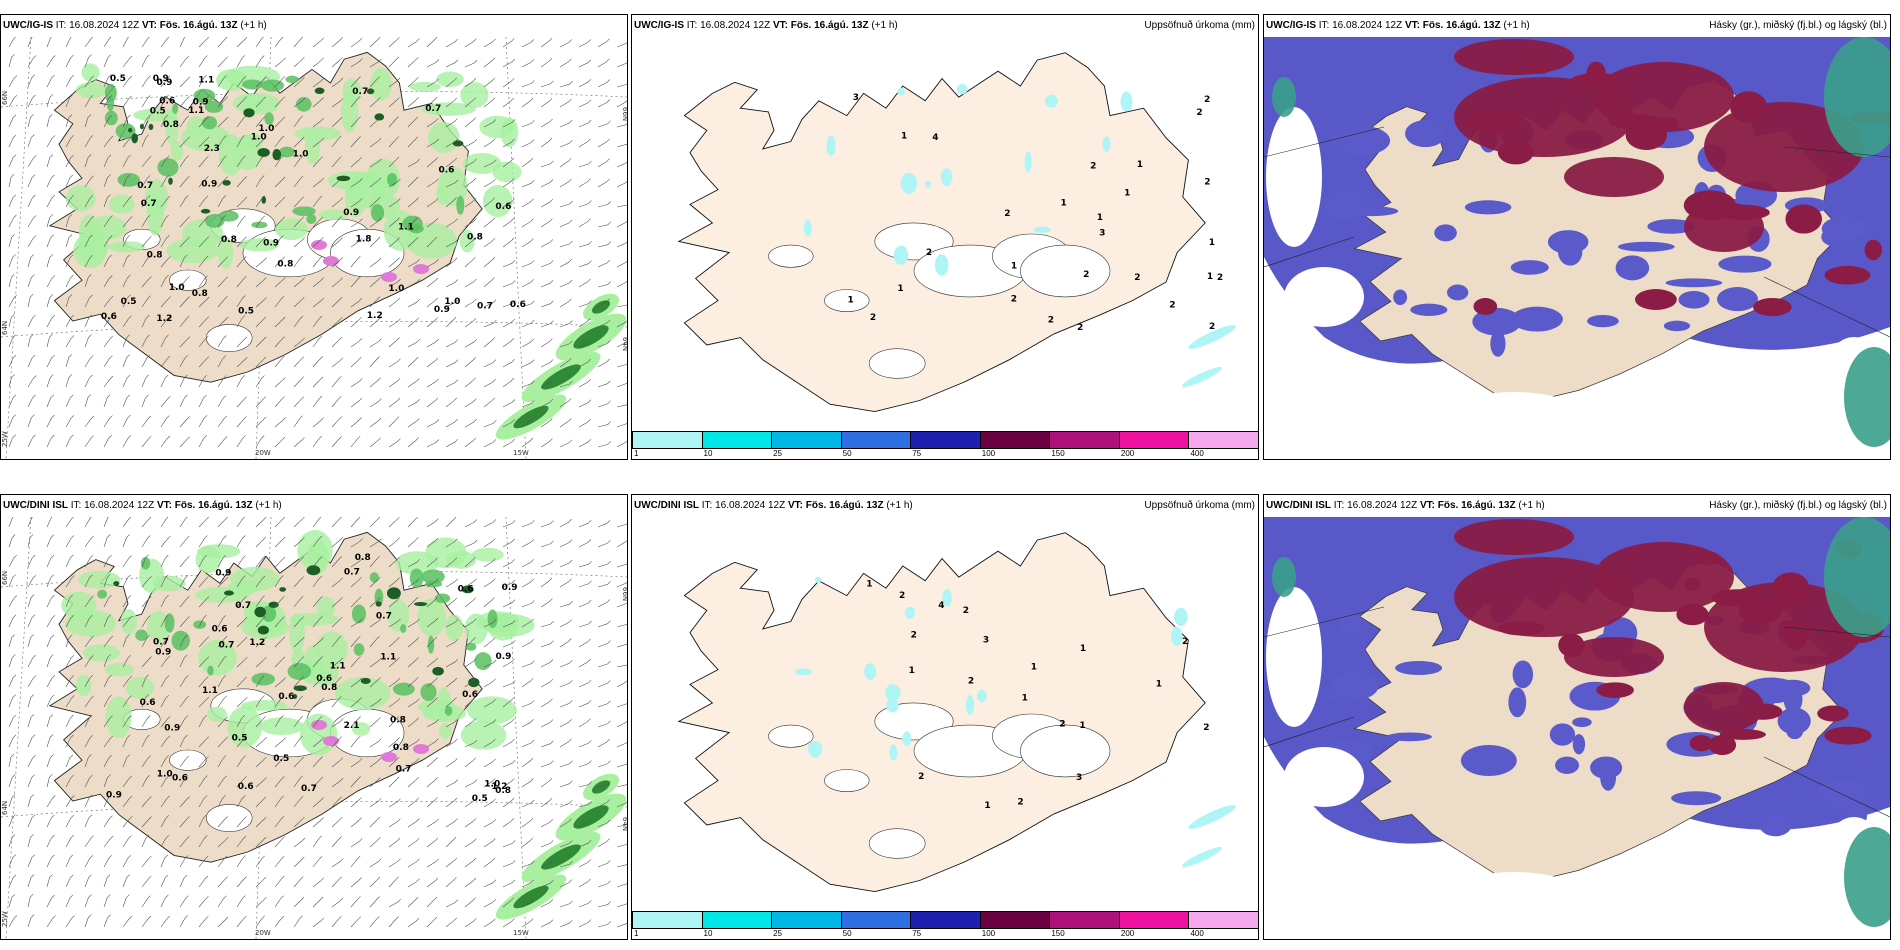  Describe the element at coordinates (1181, 617) in the screenshot. I see `light-precip-area` at that location.